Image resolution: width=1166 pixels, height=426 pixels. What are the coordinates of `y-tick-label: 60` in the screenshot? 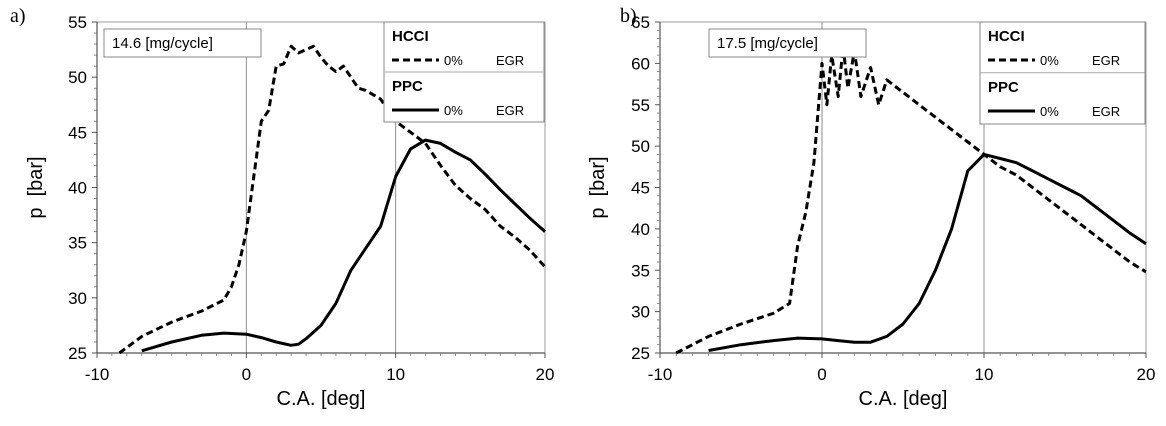 It's located at (640, 63).